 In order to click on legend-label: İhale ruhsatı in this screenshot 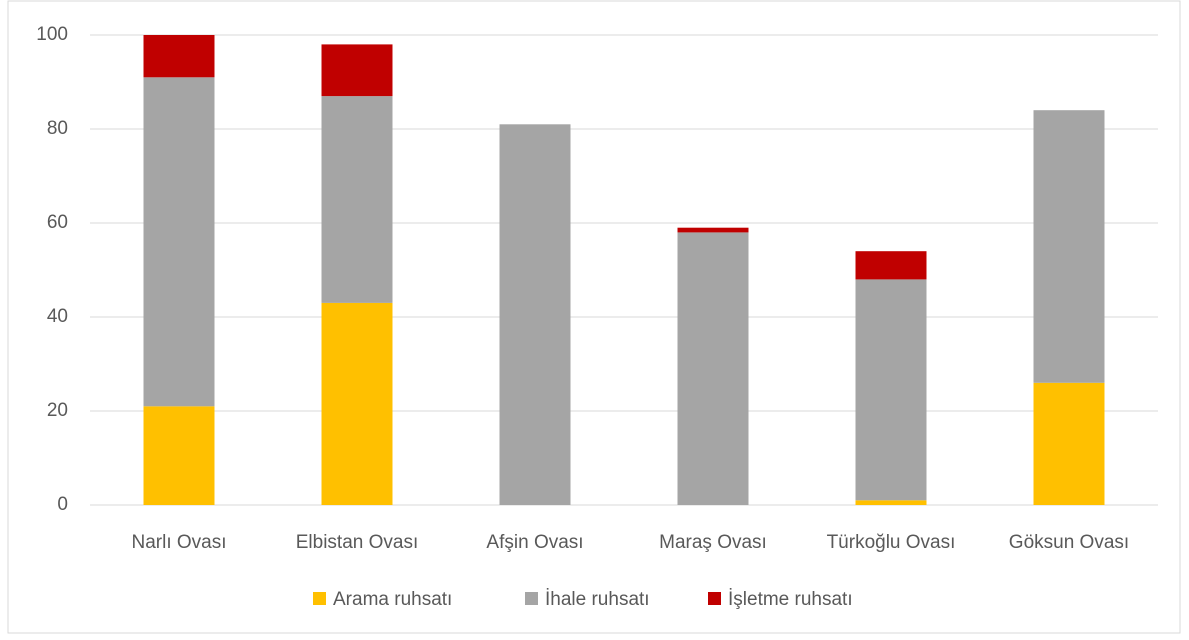, I will do `click(597, 599)`.